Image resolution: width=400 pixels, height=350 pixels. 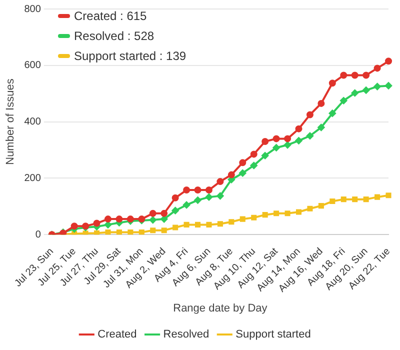 I want to click on legend-label: Resolved, so click(x=186, y=334).